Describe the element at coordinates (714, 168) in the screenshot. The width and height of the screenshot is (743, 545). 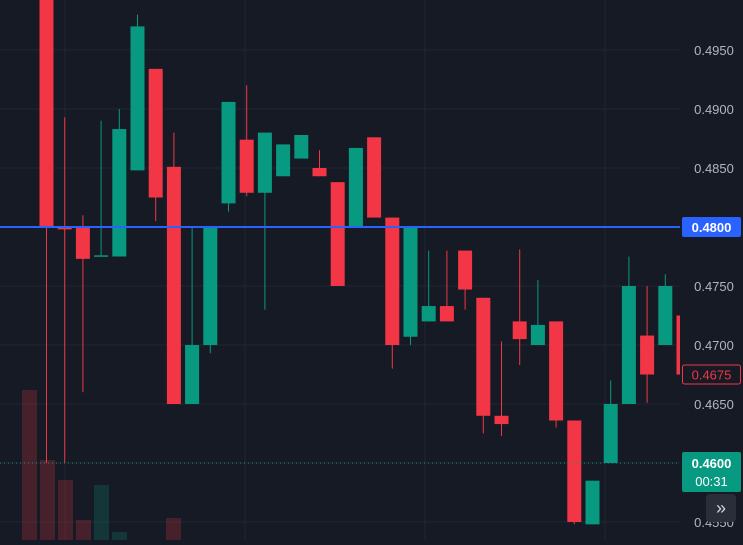
I see `price-tick-label: 0.4850` at that location.